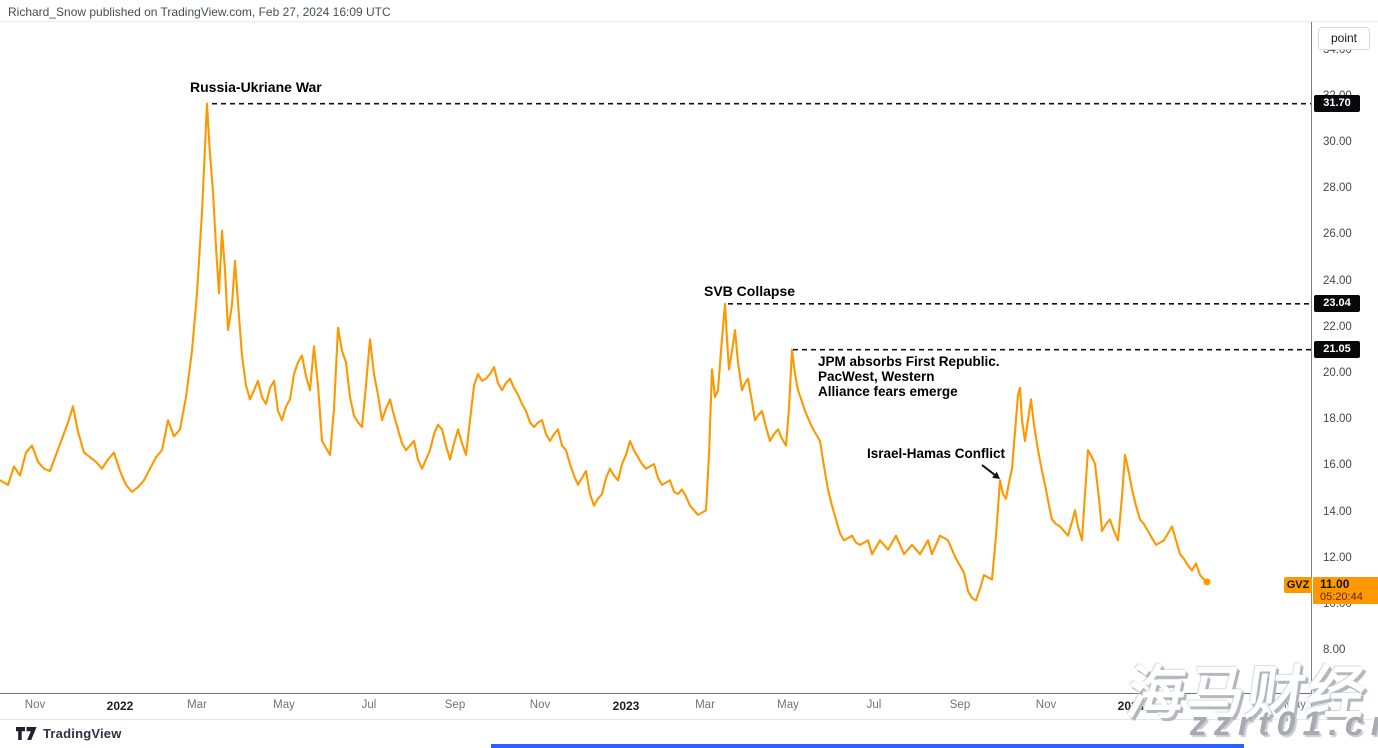 The image size is (1378, 748). I want to click on time-tick-label: 2022, so click(120, 706).